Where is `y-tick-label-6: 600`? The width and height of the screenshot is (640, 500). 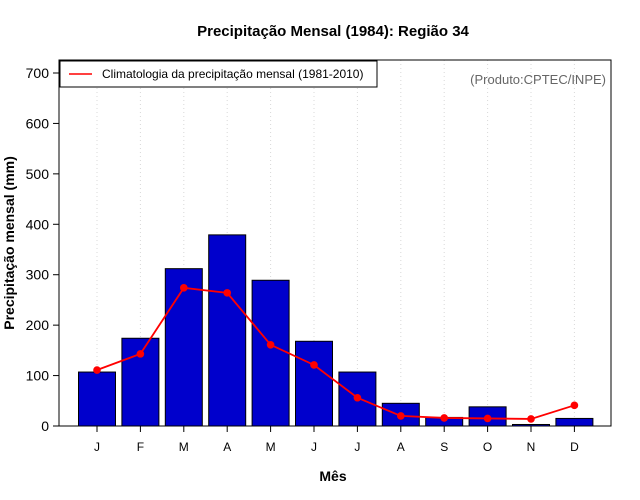
y-tick-label-6: 600 is located at coordinates (38, 123).